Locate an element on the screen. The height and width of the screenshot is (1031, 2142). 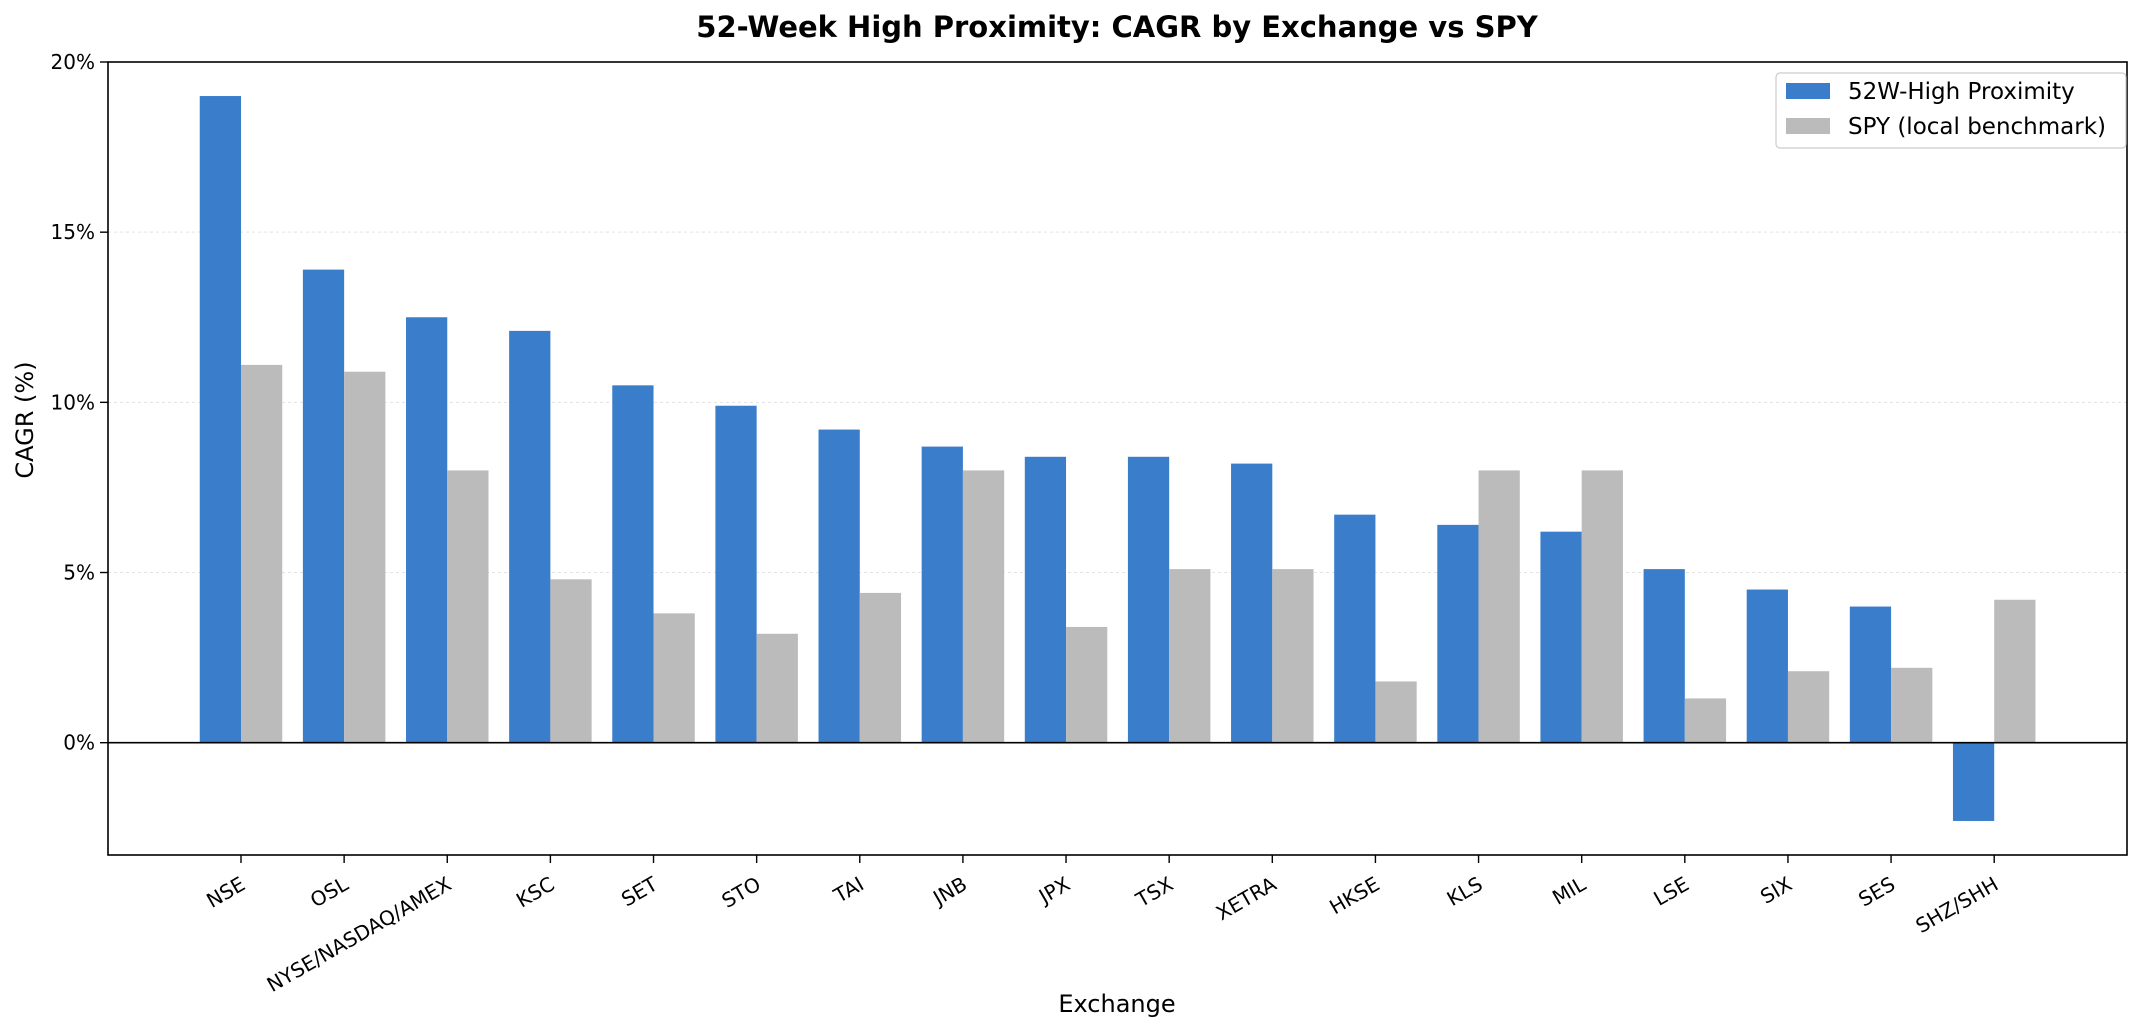
x-tick-label: XETRA is located at coordinates (1246, 899).